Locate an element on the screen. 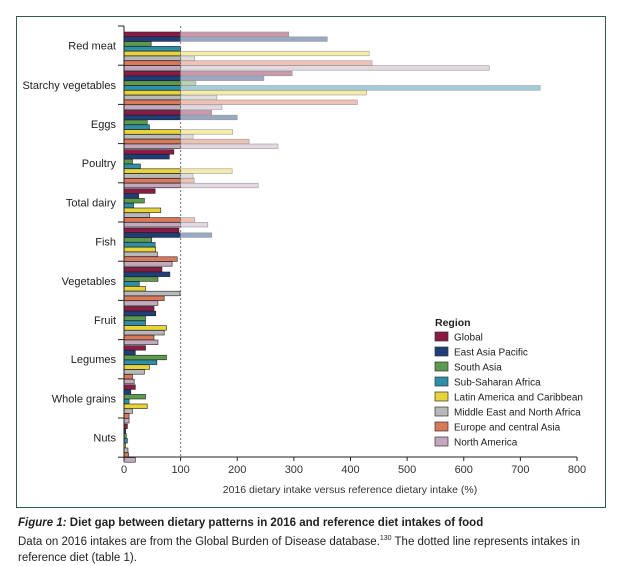 This screenshot has height=566, width=622. legend-item-sub-saharan-africa: Sub-Saharan Africa is located at coordinates (487, 382).